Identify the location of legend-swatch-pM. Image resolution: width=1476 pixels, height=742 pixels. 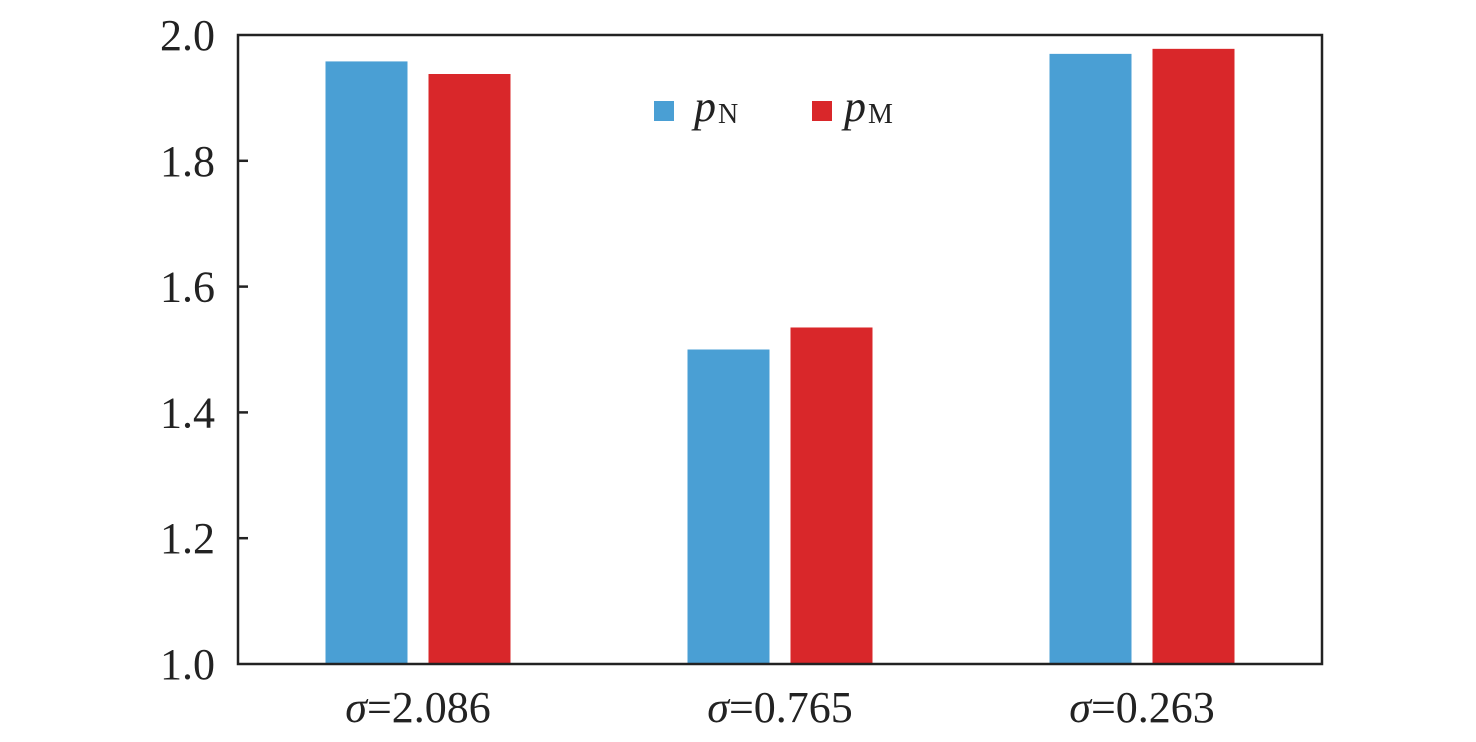
(822, 111).